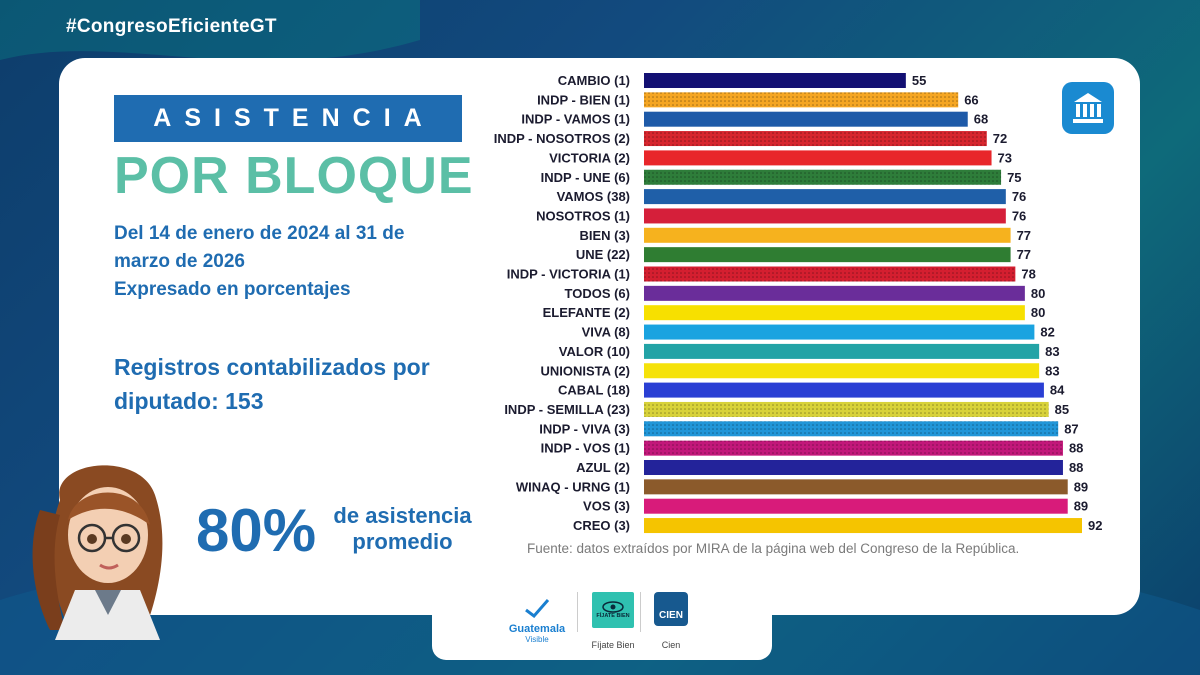 This screenshot has height=675, width=1200. Describe the element at coordinates (171, 26) in the screenshot. I see `hashtag: #CongresoEficienteGT` at that location.